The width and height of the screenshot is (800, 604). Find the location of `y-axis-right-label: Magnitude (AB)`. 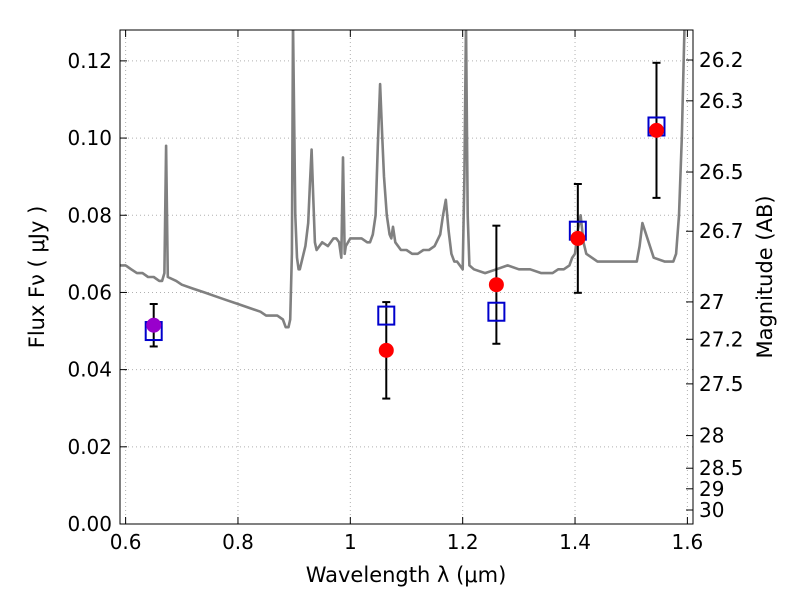

y-axis-right-label: Magnitude (AB) is located at coordinates (765, 276).